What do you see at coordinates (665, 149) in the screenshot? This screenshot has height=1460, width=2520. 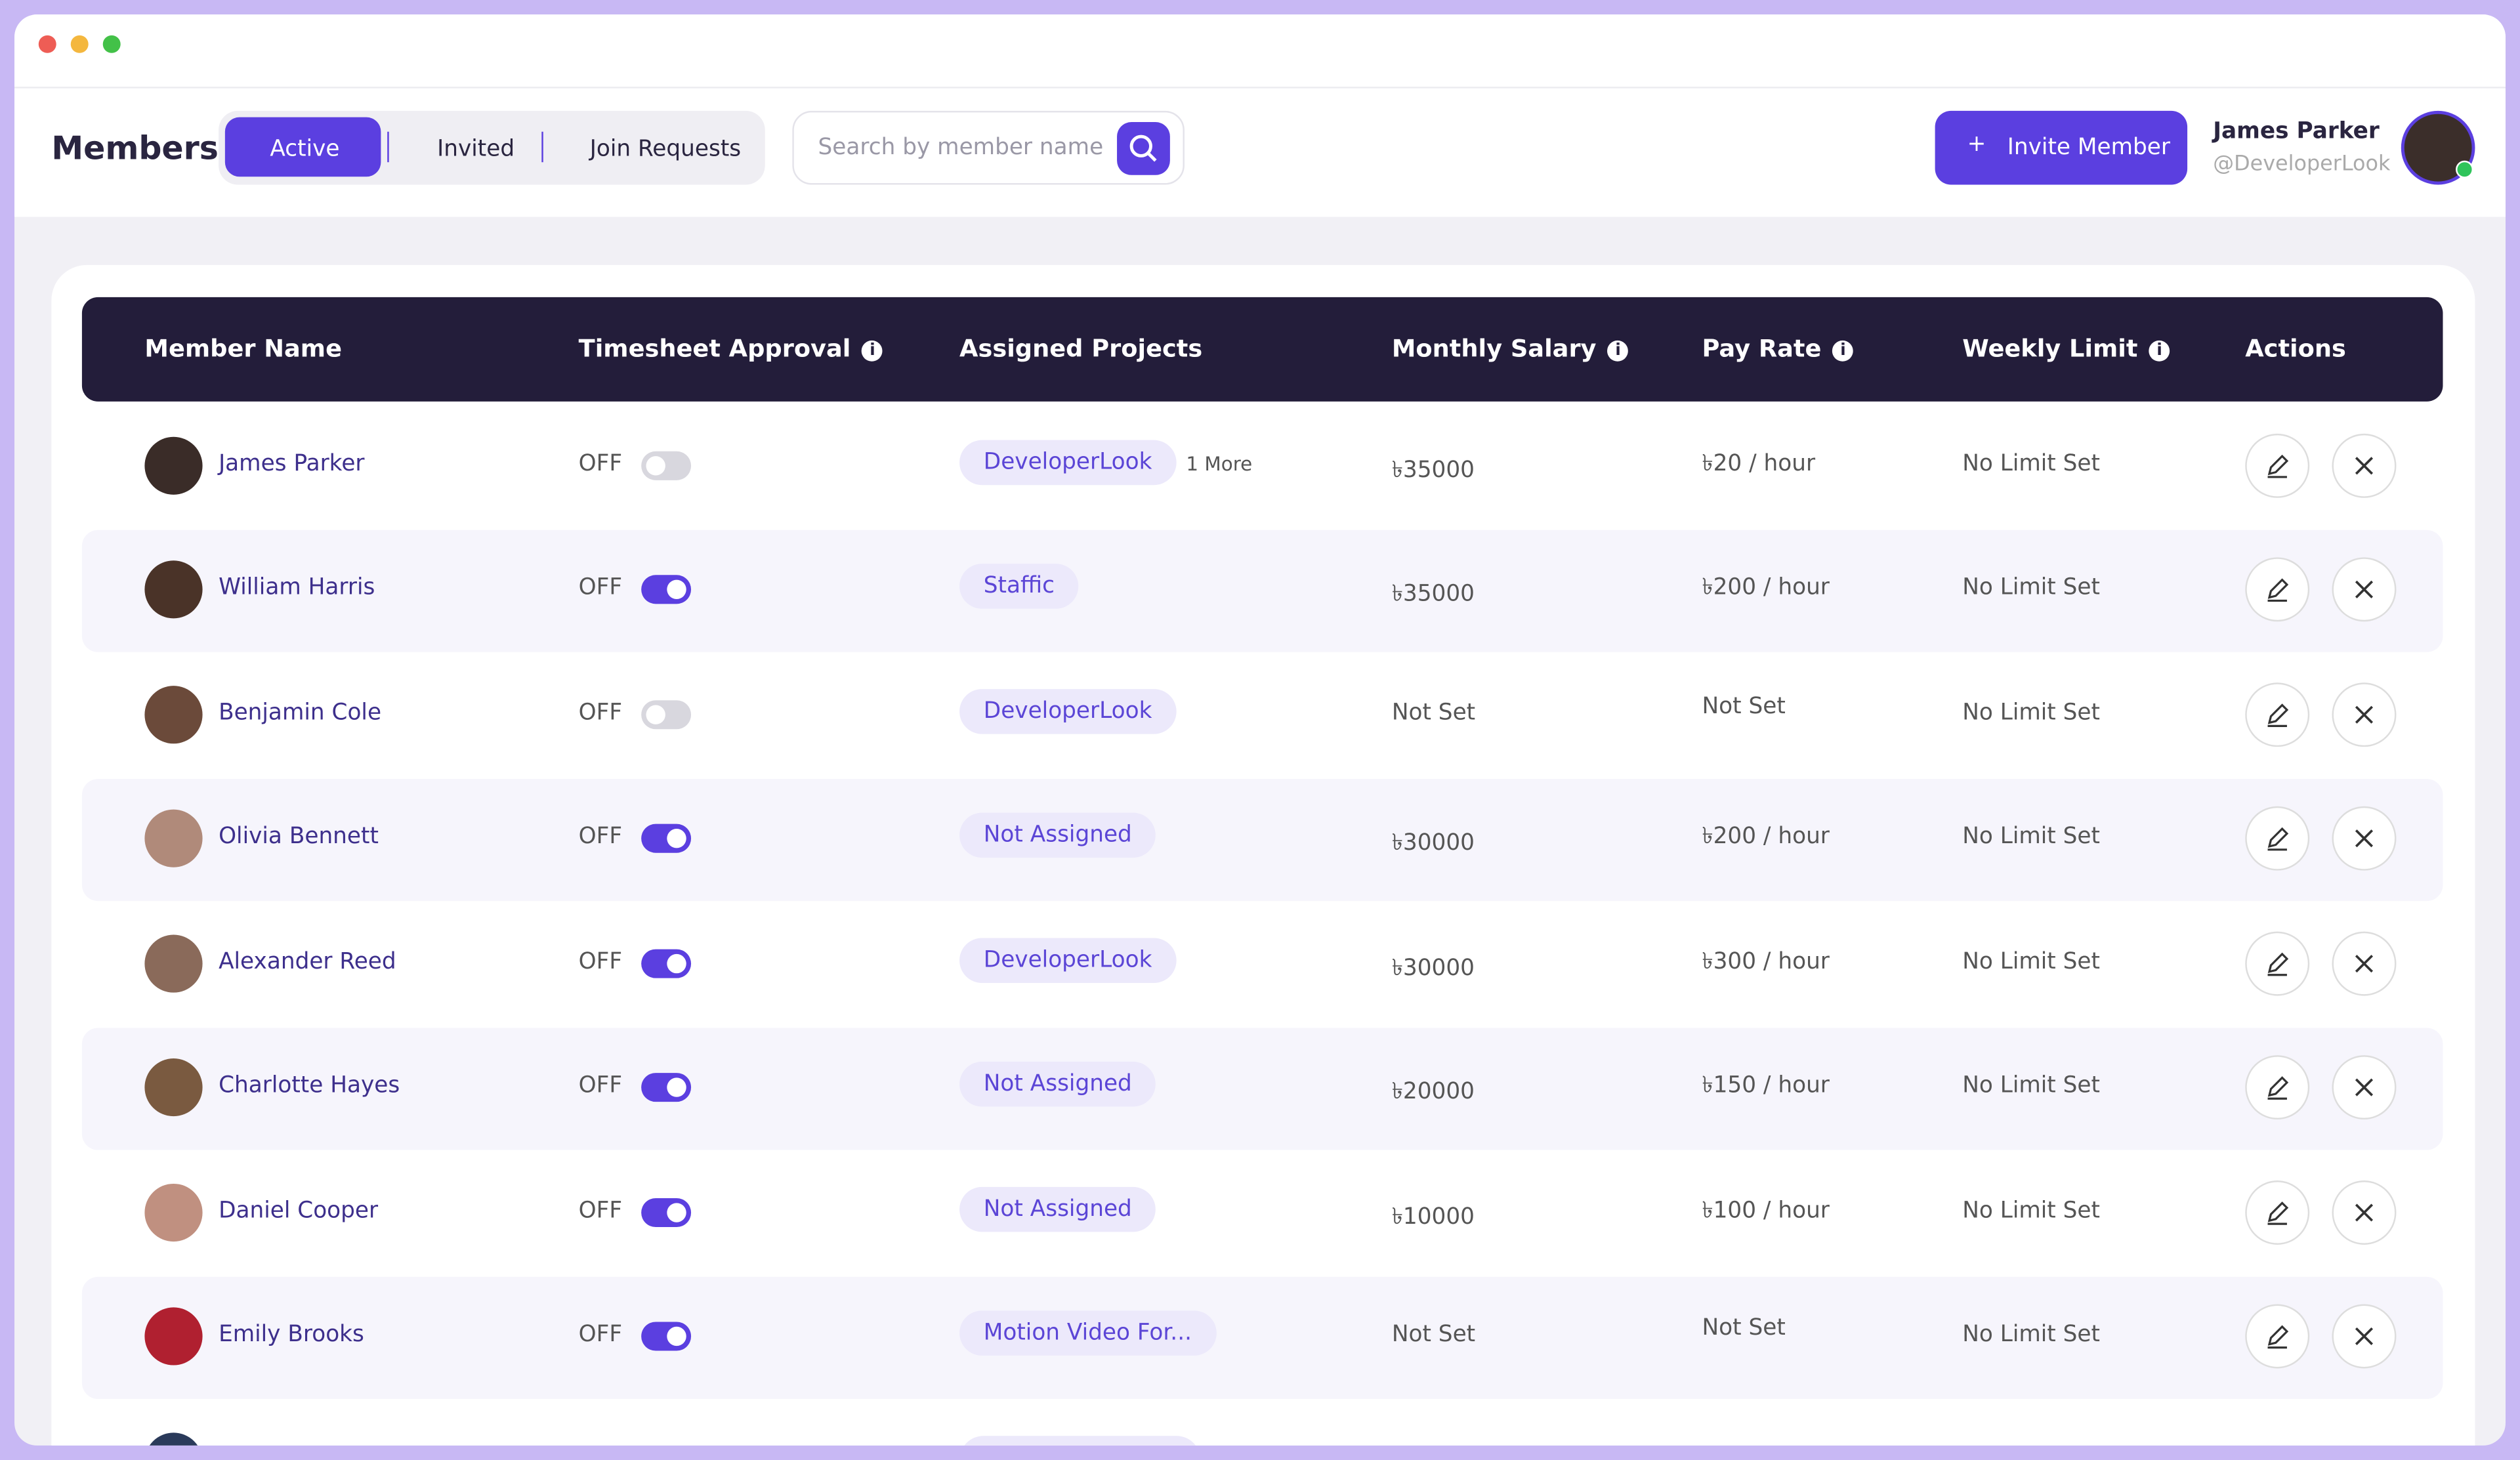 I see `tab: Join Requests` at bounding box center [665, 149].